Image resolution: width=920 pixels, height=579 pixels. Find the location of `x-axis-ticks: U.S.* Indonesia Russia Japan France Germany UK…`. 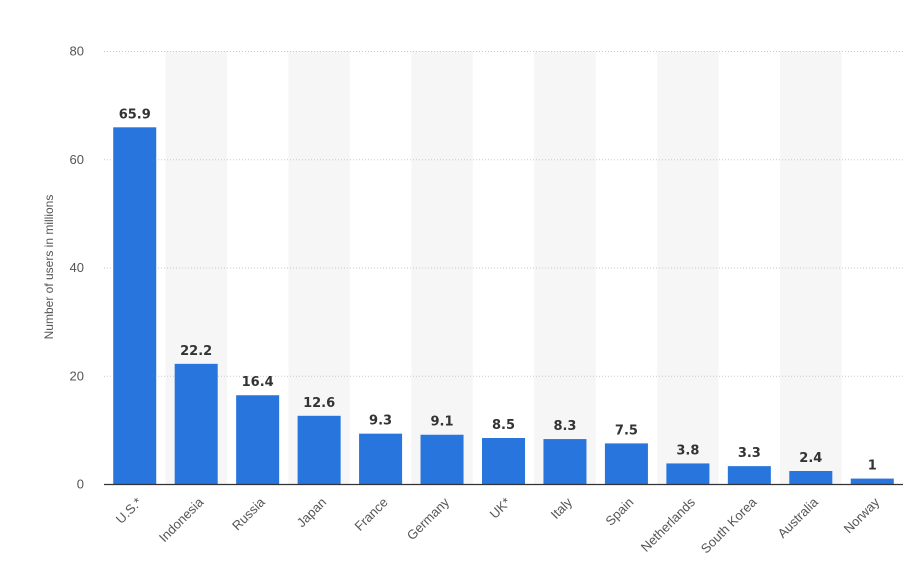

x-axis-ticks: U.S.* Indonesia Russia Japan France Germany UK… is located at coordinates (498, 525).